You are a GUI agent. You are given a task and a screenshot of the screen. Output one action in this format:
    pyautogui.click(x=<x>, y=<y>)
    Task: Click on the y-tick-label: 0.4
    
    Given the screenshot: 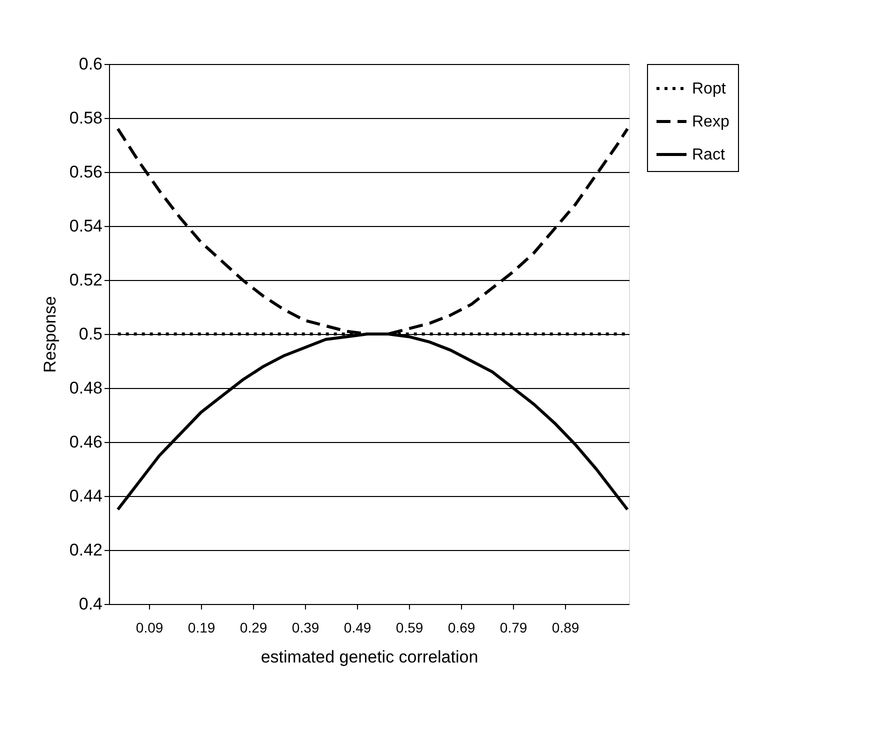 What is the action you would take?
    pyautogui.click(x=90, y=604)
    